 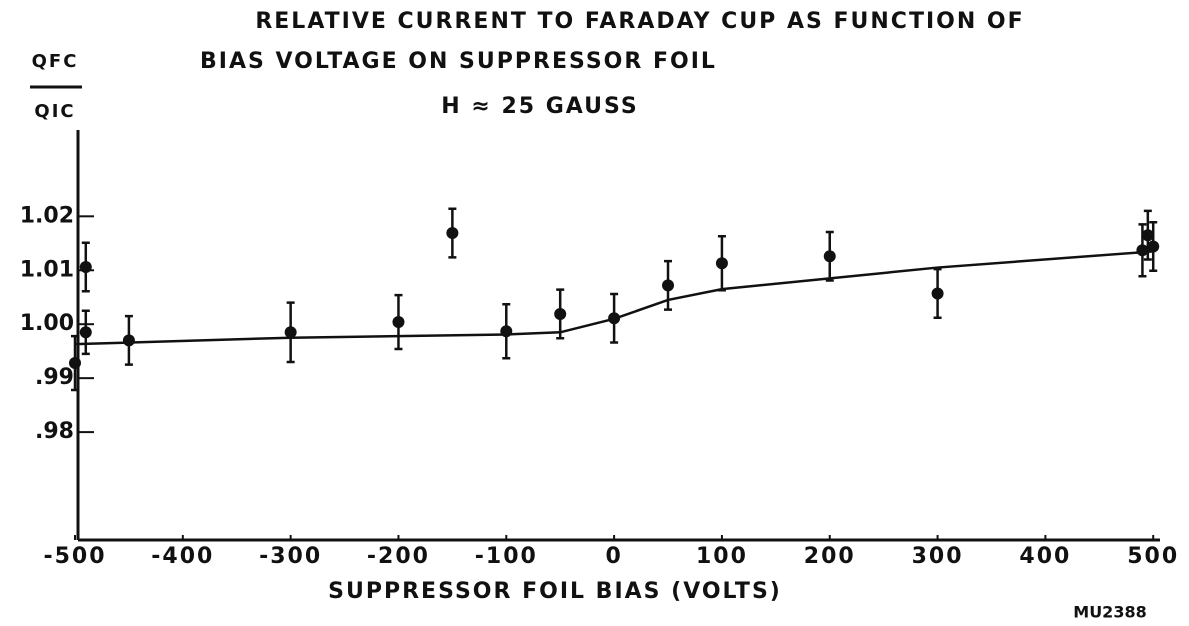 What do you see at coordinates (55, 61) in the screenshot?
I see `y-label-numerator: QFC` at bounding box center [55, 61].